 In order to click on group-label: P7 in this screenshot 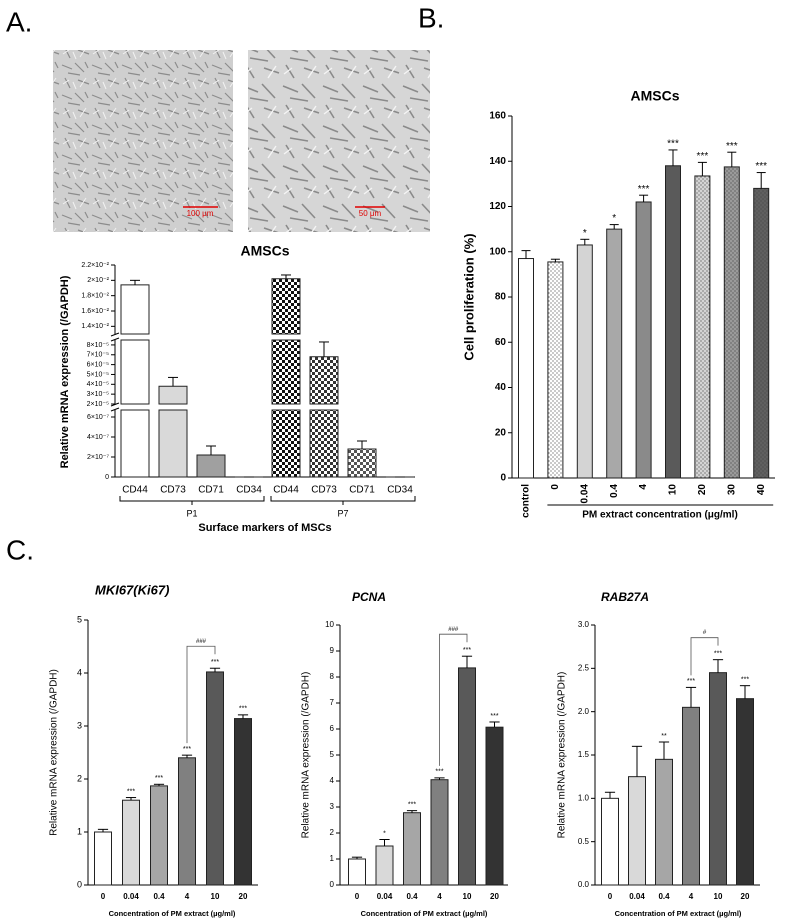, I will do `click(342, 513)`.